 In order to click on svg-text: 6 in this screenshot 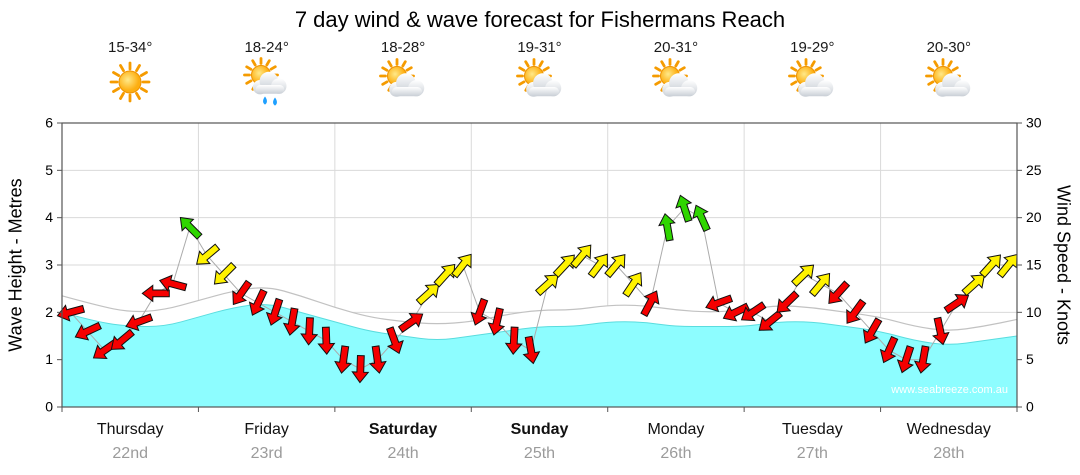, I will do `click(49, 123)`.